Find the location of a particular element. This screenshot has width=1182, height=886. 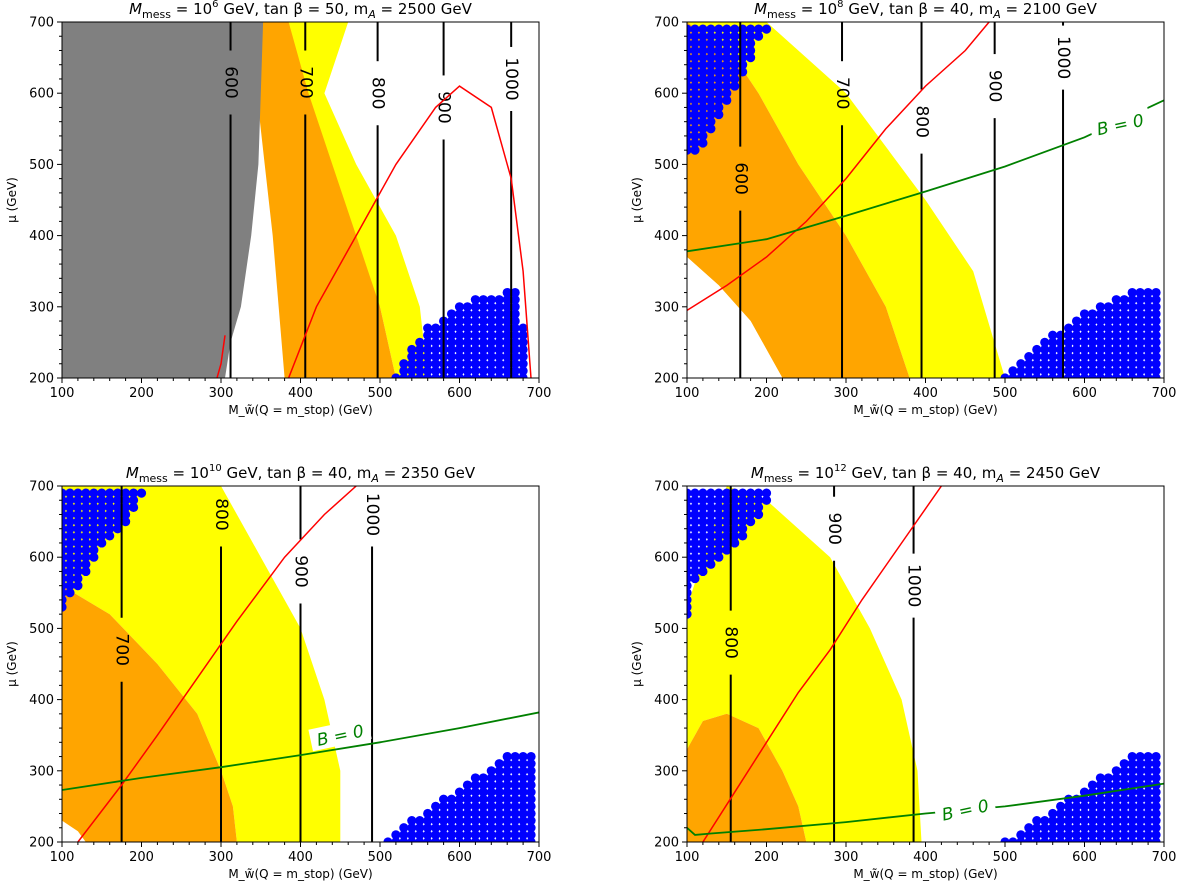

b-zero-line is located at coordinates (925, 176).